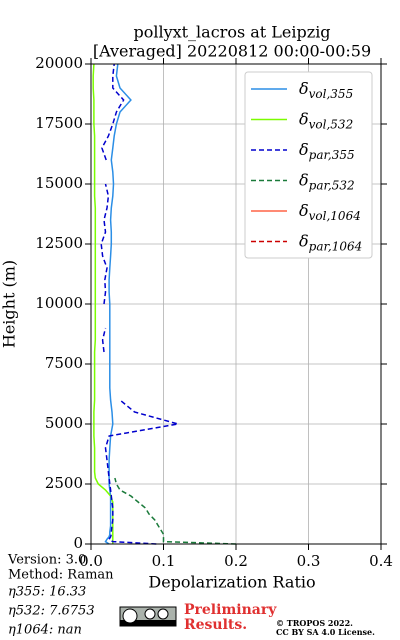  Describe the element at coordinates (46, 560) in the screenshot. I see `info-text: Version: 3.0` at that location.